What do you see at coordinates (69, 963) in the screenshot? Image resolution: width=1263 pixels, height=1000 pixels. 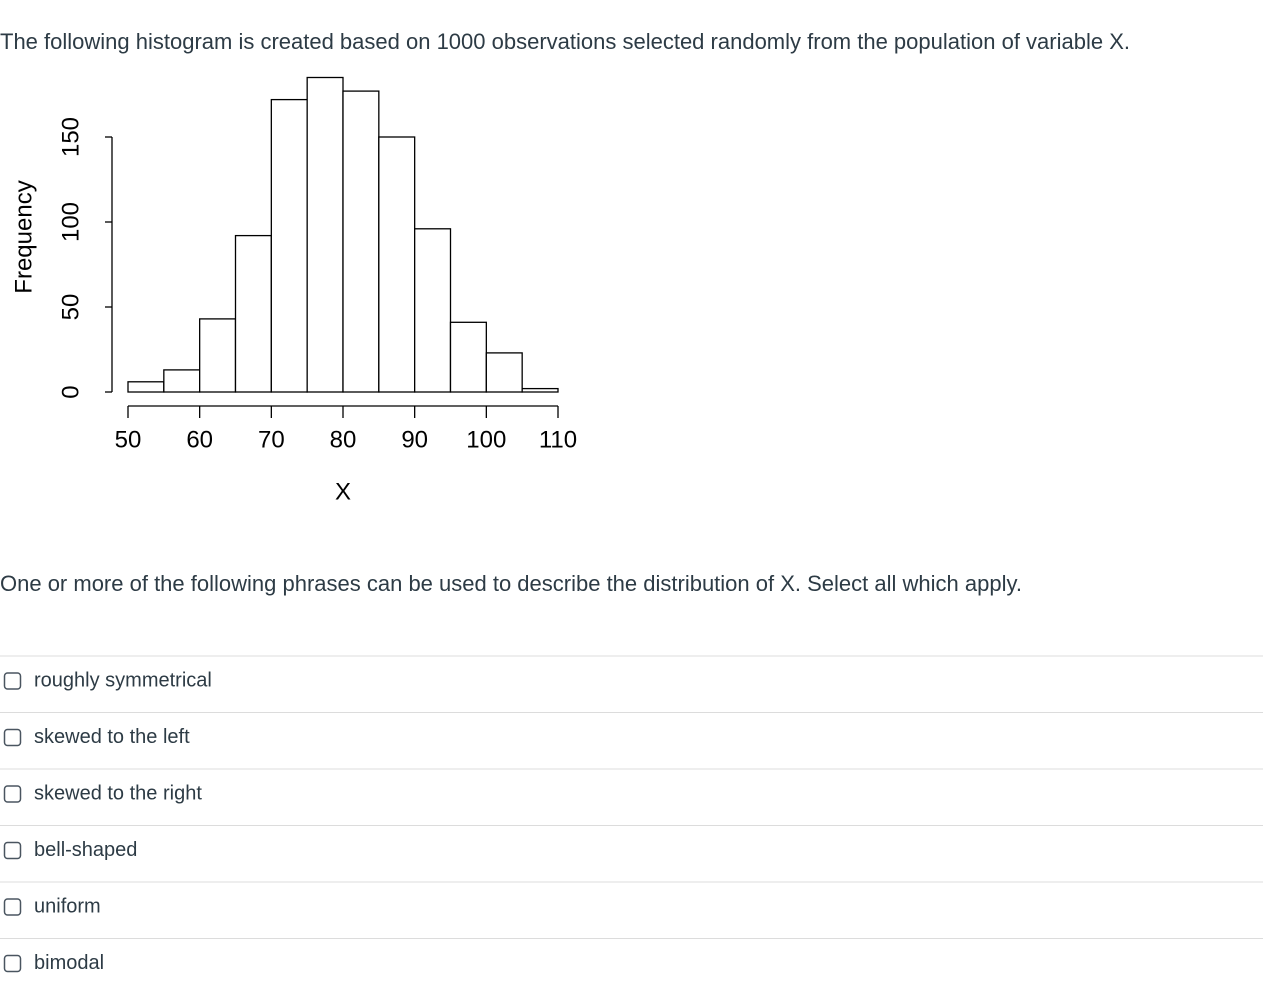 I see `option-label: bimodal` at bounding box center [69, 963].